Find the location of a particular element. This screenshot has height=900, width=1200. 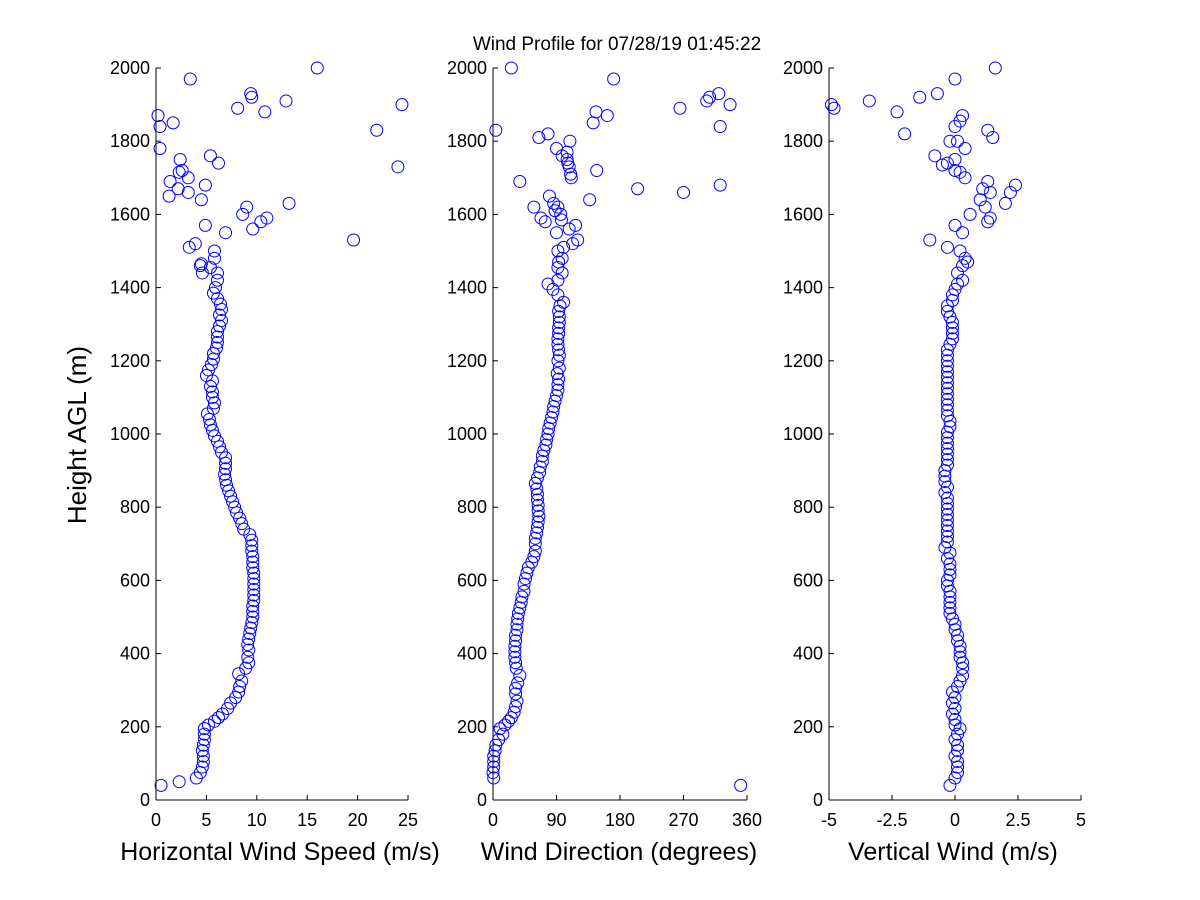

chart-title: Wind Profile for 07/28/19 01:45:22 is located at coordinates (617, 44).